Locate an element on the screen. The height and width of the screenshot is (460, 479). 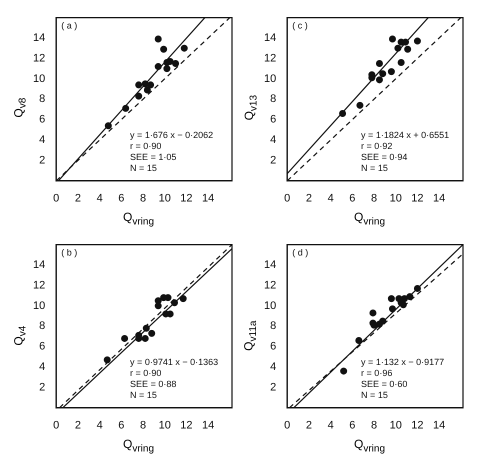
annotation: y = 1·676 x − 0·2062 is located at coordinates (171, 135).